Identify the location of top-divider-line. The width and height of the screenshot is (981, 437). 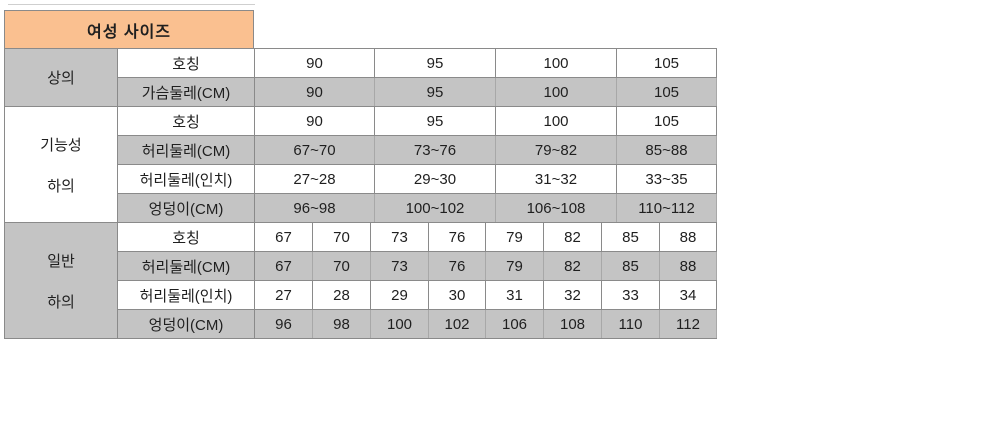
(131, 4).